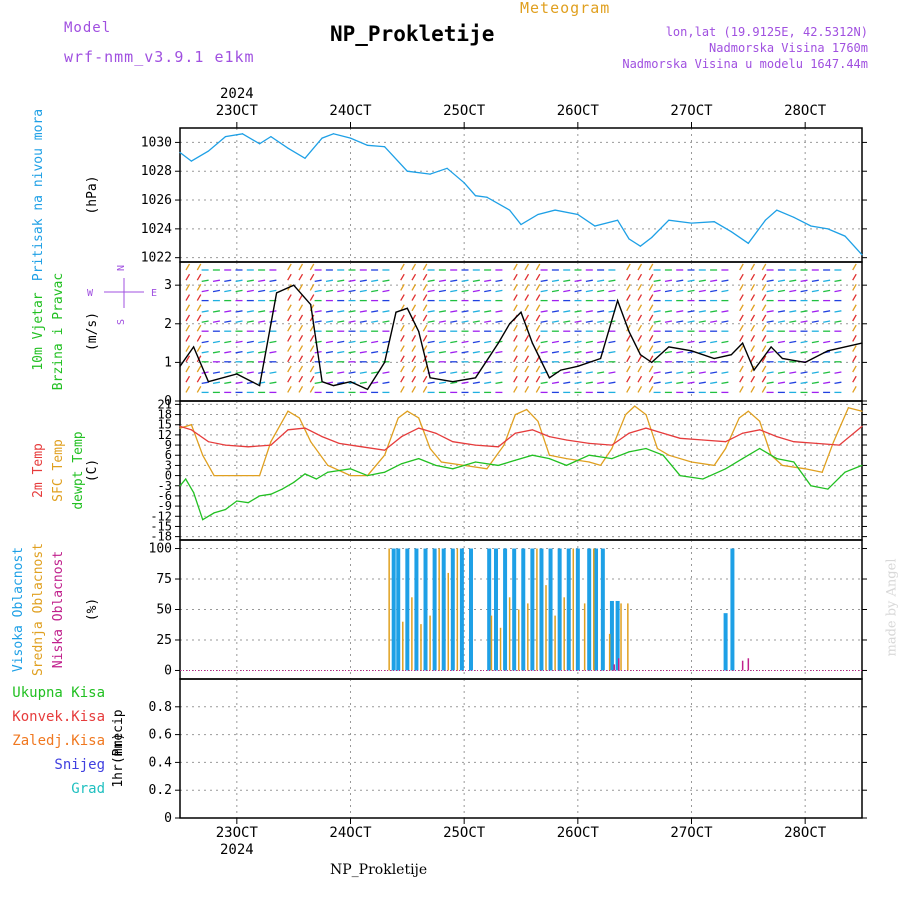 The image size is (900, 900). What do you see at coordinates (521, 195) in the screenshot?
I see `panel-frame-pressure` at bounding box center [521, 195].